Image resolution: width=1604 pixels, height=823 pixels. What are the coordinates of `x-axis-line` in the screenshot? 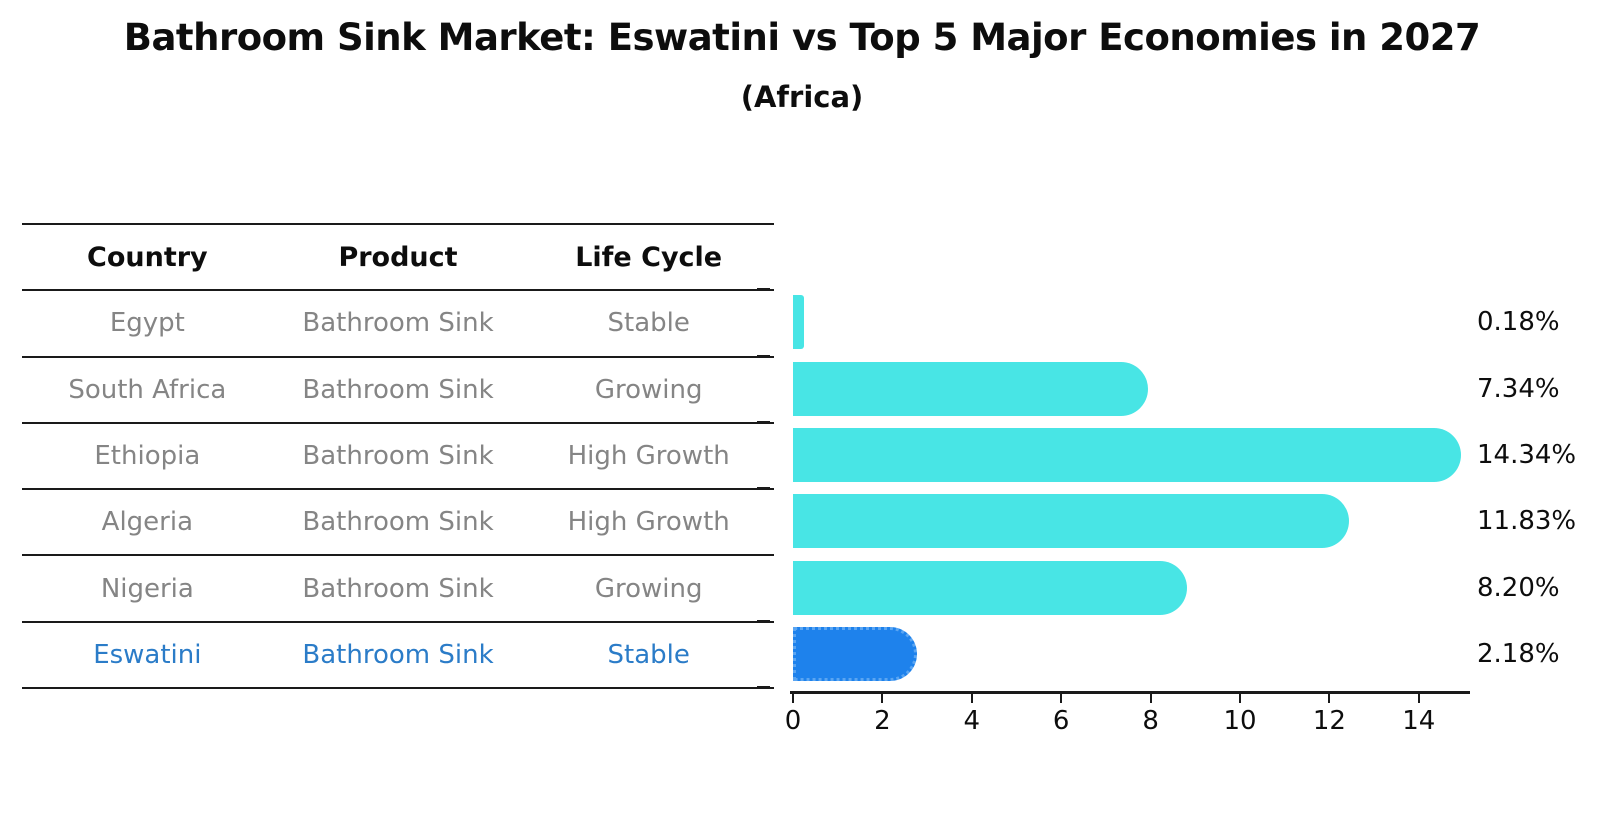 It's located at (1130, 692).